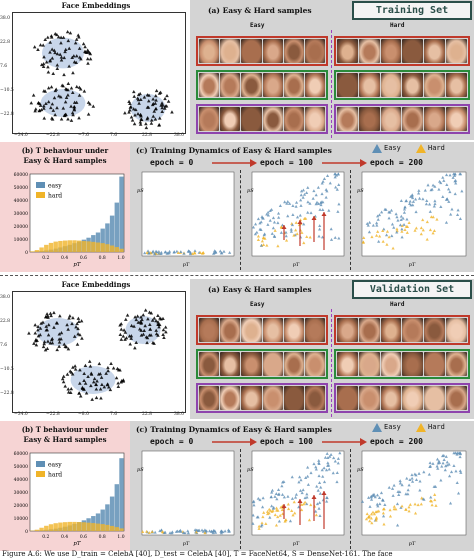 The width and height of the screenshot is (474, 560). What do you see at coordinates (377, 427) in the screenshot?
I see `easy-legend-icon` at bounding box center [377, 427].